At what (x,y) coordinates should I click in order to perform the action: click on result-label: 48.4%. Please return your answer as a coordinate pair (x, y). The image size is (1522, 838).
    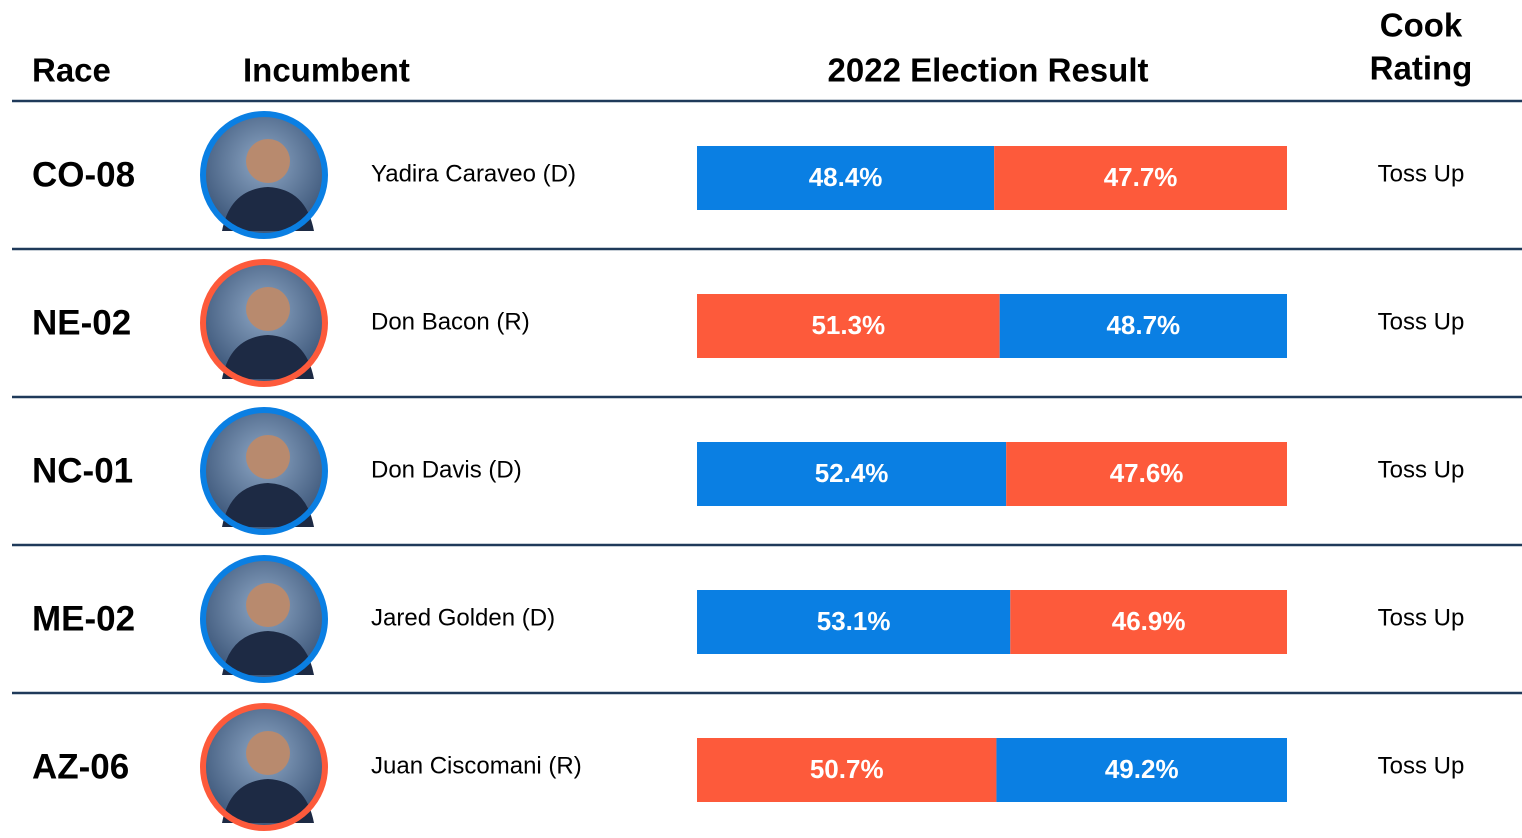
    Looking at the image, I should click on (846, 177).